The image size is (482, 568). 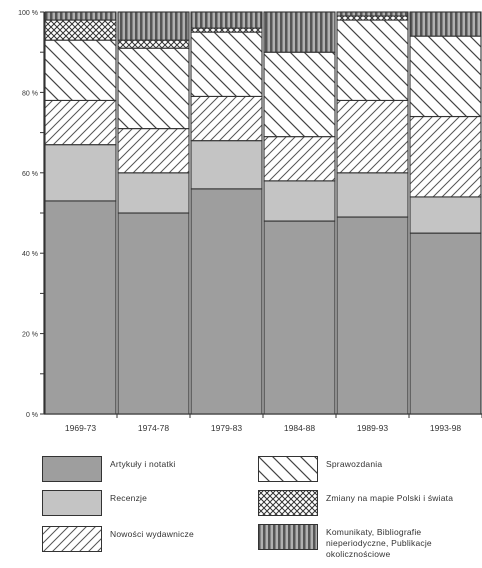 What do you see at coordinates (288, 469) in the screenshot?
I see `legend-swatch-hatch-sparse` at bounding box center [288, 469].